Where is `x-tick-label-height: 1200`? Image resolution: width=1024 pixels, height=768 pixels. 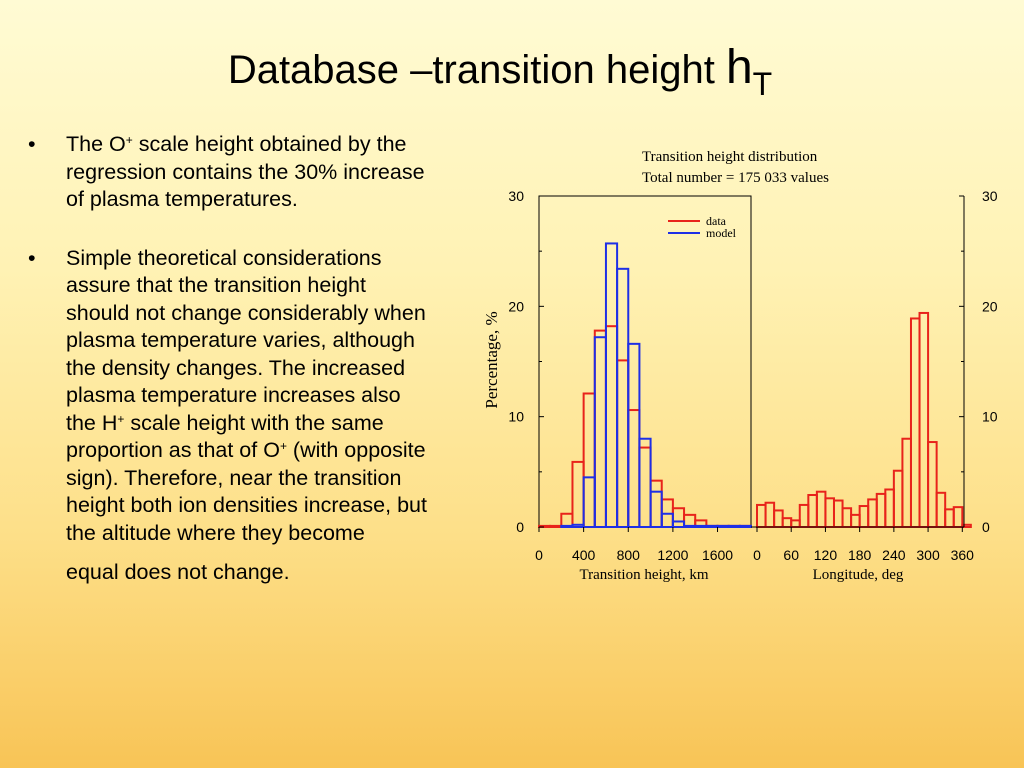
x-tick-label-height: 1200 is located at coordinates (672, 555).